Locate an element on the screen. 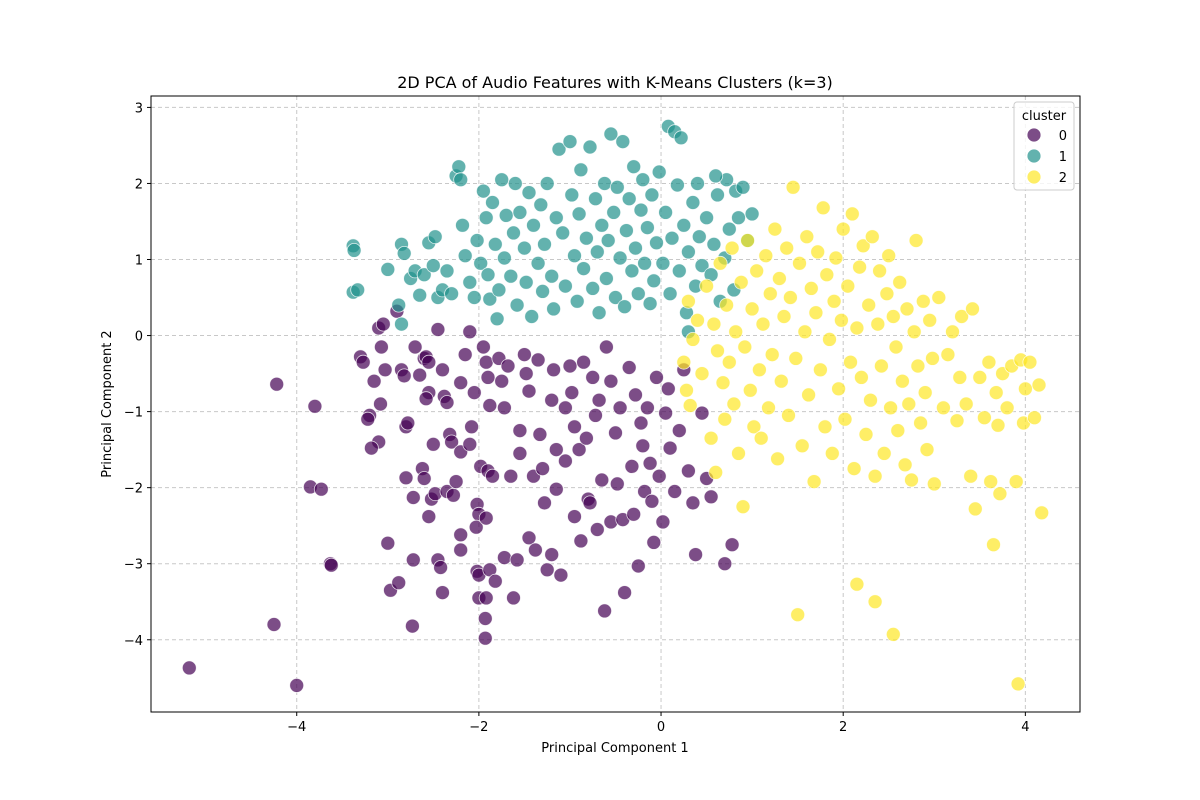 The height and width of the screenshot is (800, 1200). x-tick-label: 0 is located at coordinates (661, 727).